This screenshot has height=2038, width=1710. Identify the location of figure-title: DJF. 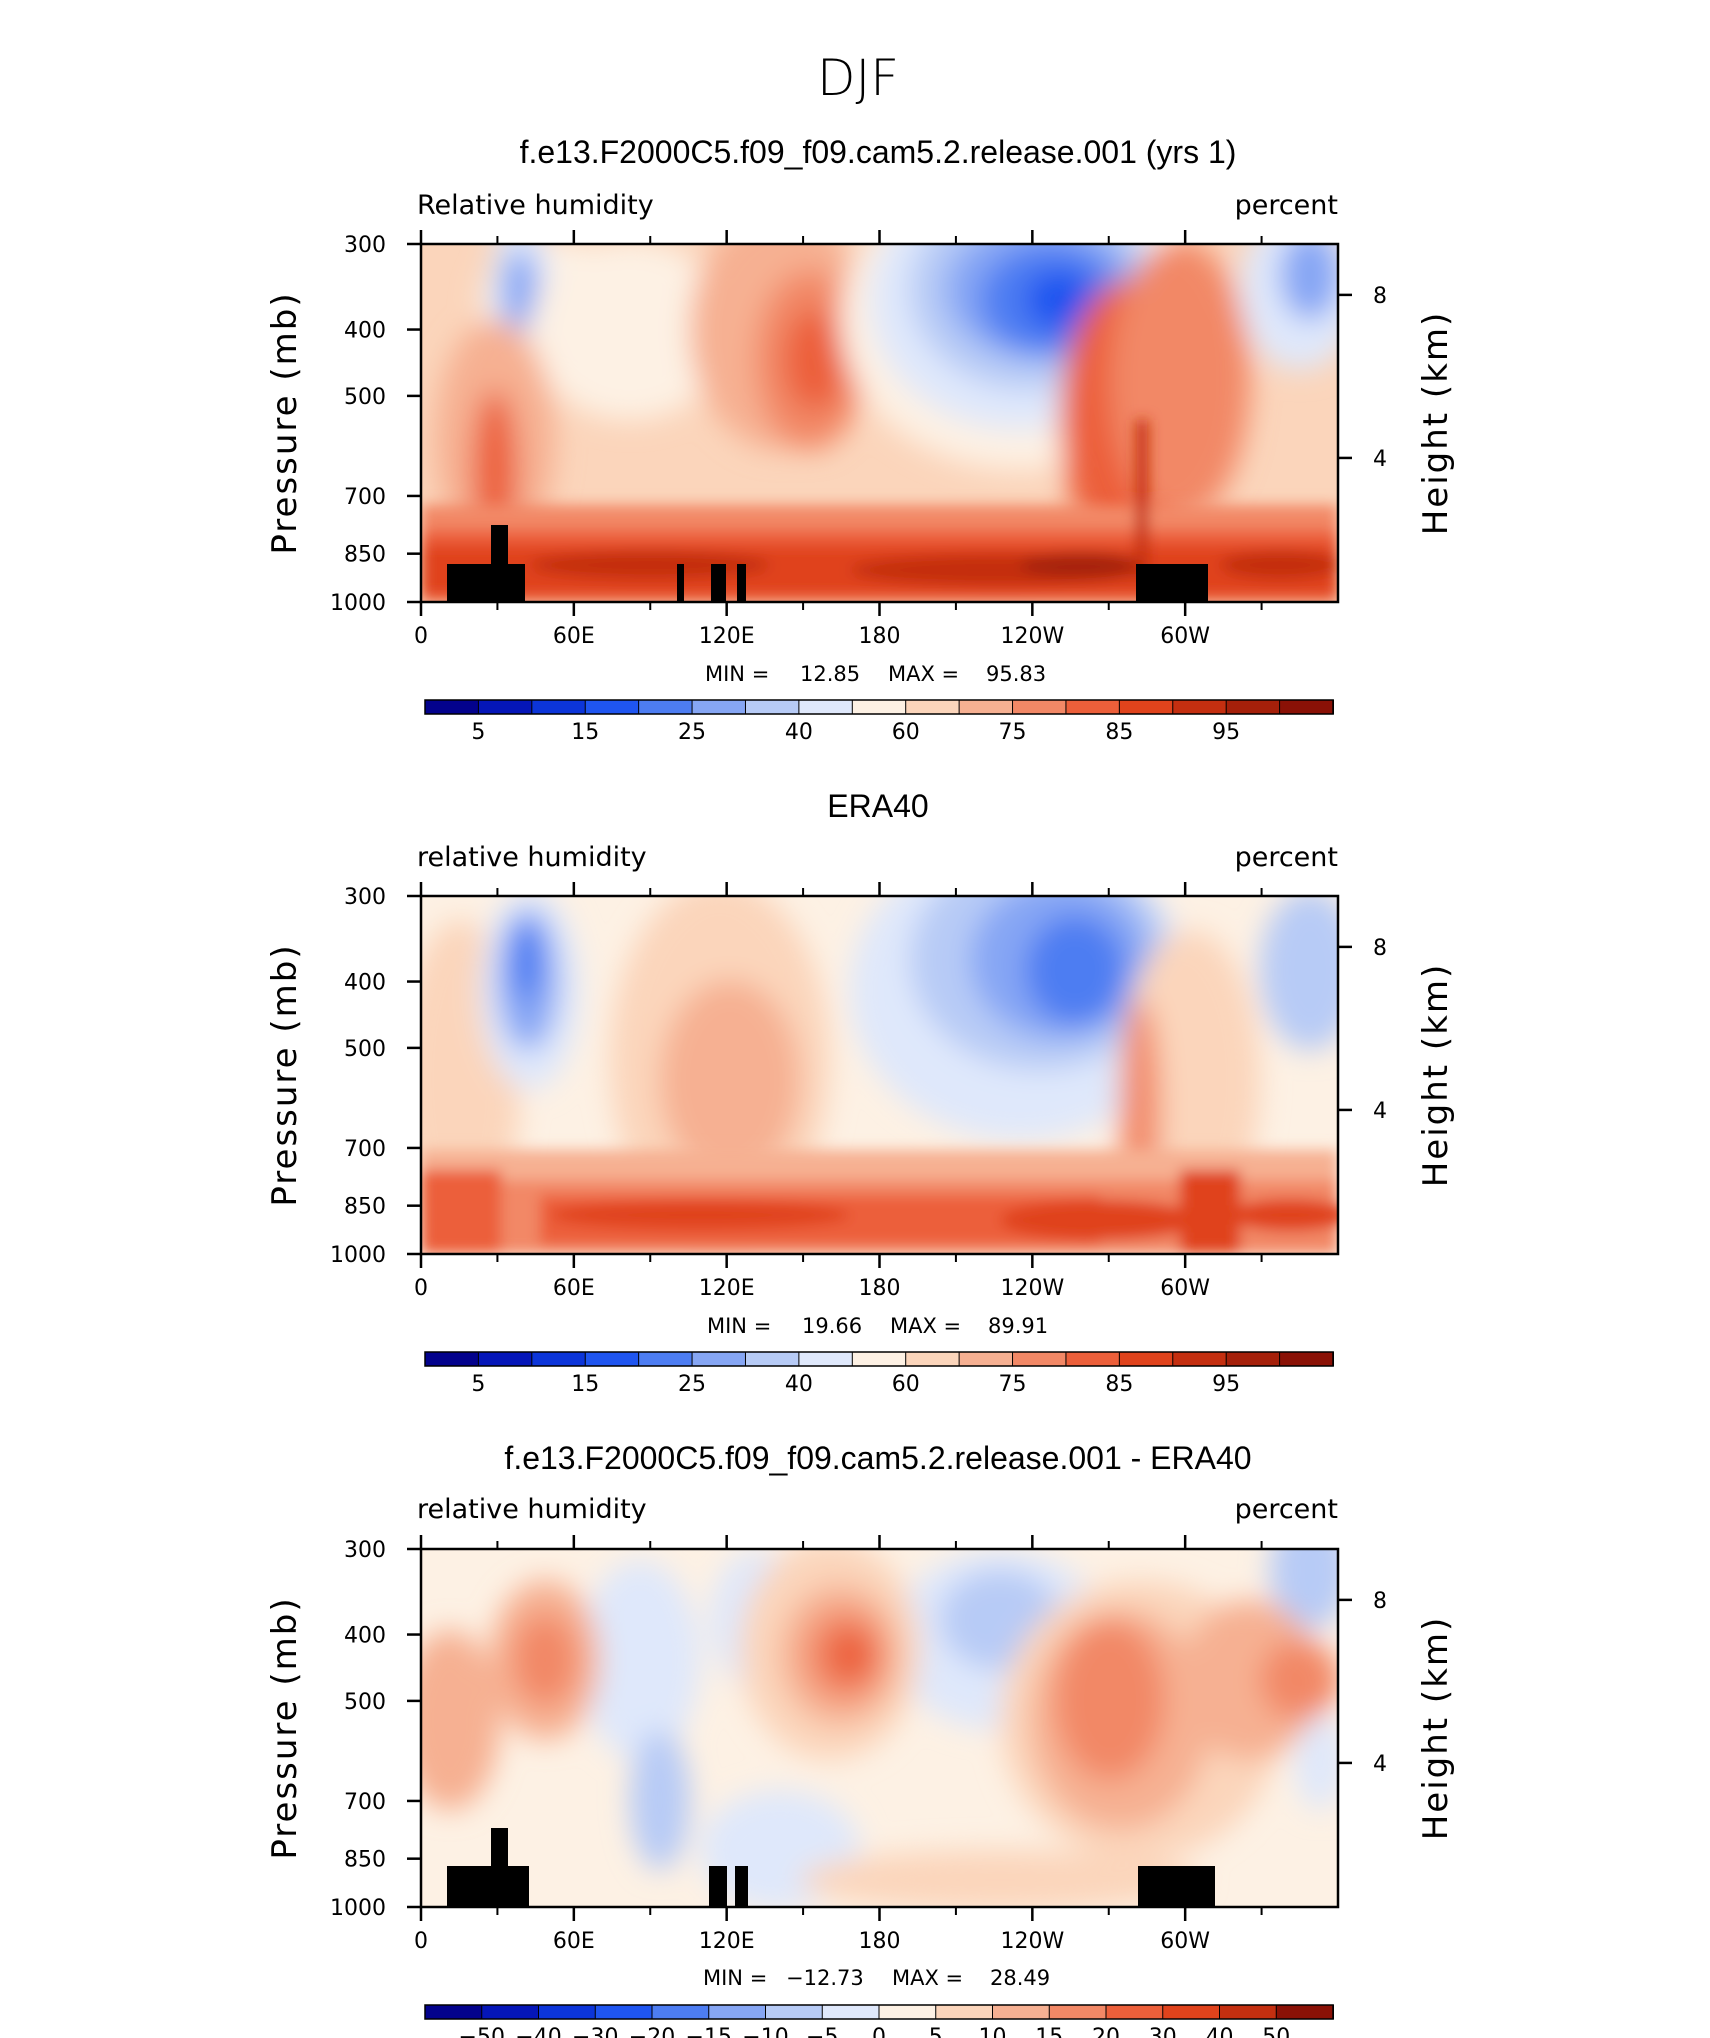
(858, 78).